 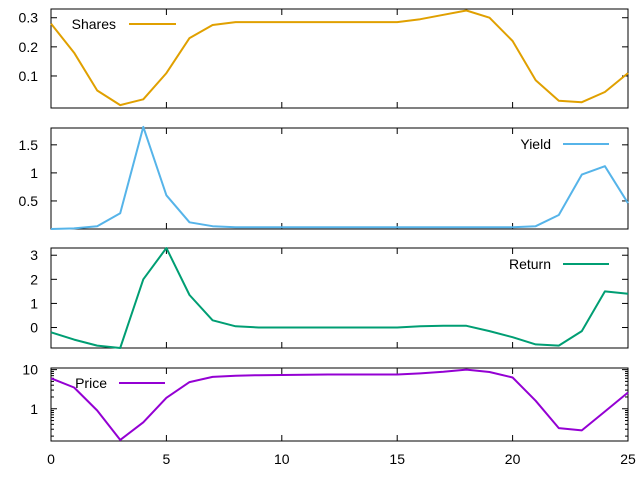 I want to click on x-axis: 0 5 10 15 20 25, so click(x=341, y=459).